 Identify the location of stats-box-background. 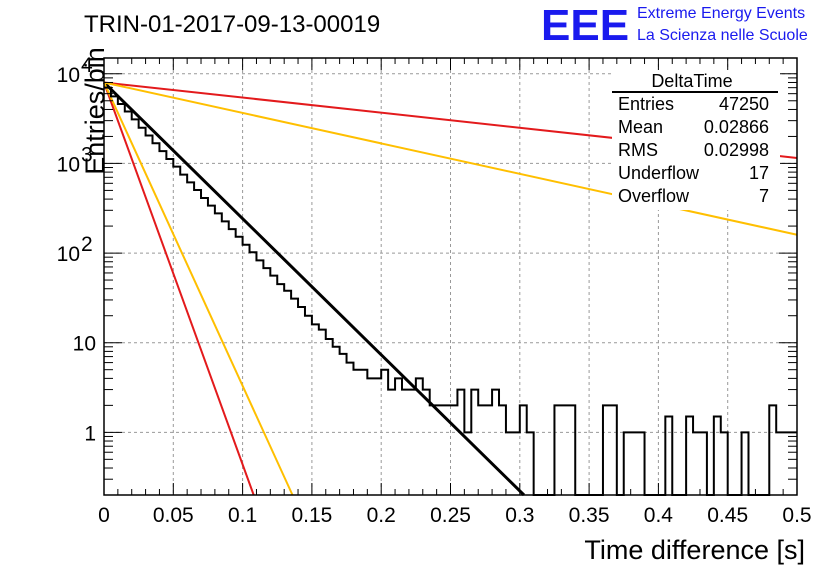
(696, 140).